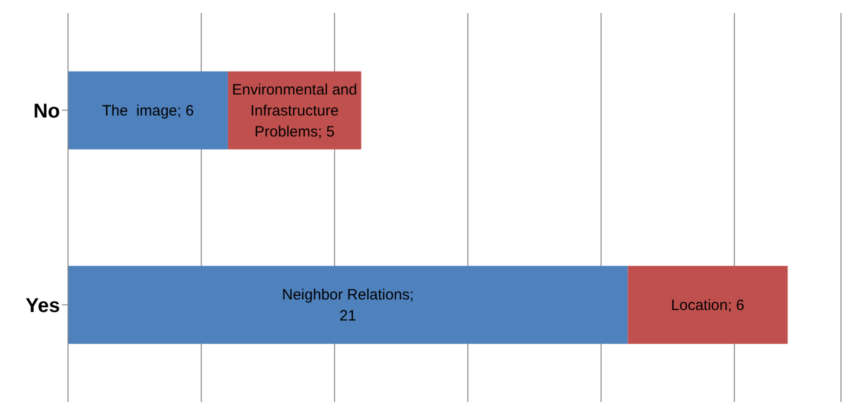 Image resolution: width=854 pixels, height=414 pixels. What do you see at coordinates (46, 111) in the screenshot?
I see `y-tick-label: No` at bounding box center [46, 111].